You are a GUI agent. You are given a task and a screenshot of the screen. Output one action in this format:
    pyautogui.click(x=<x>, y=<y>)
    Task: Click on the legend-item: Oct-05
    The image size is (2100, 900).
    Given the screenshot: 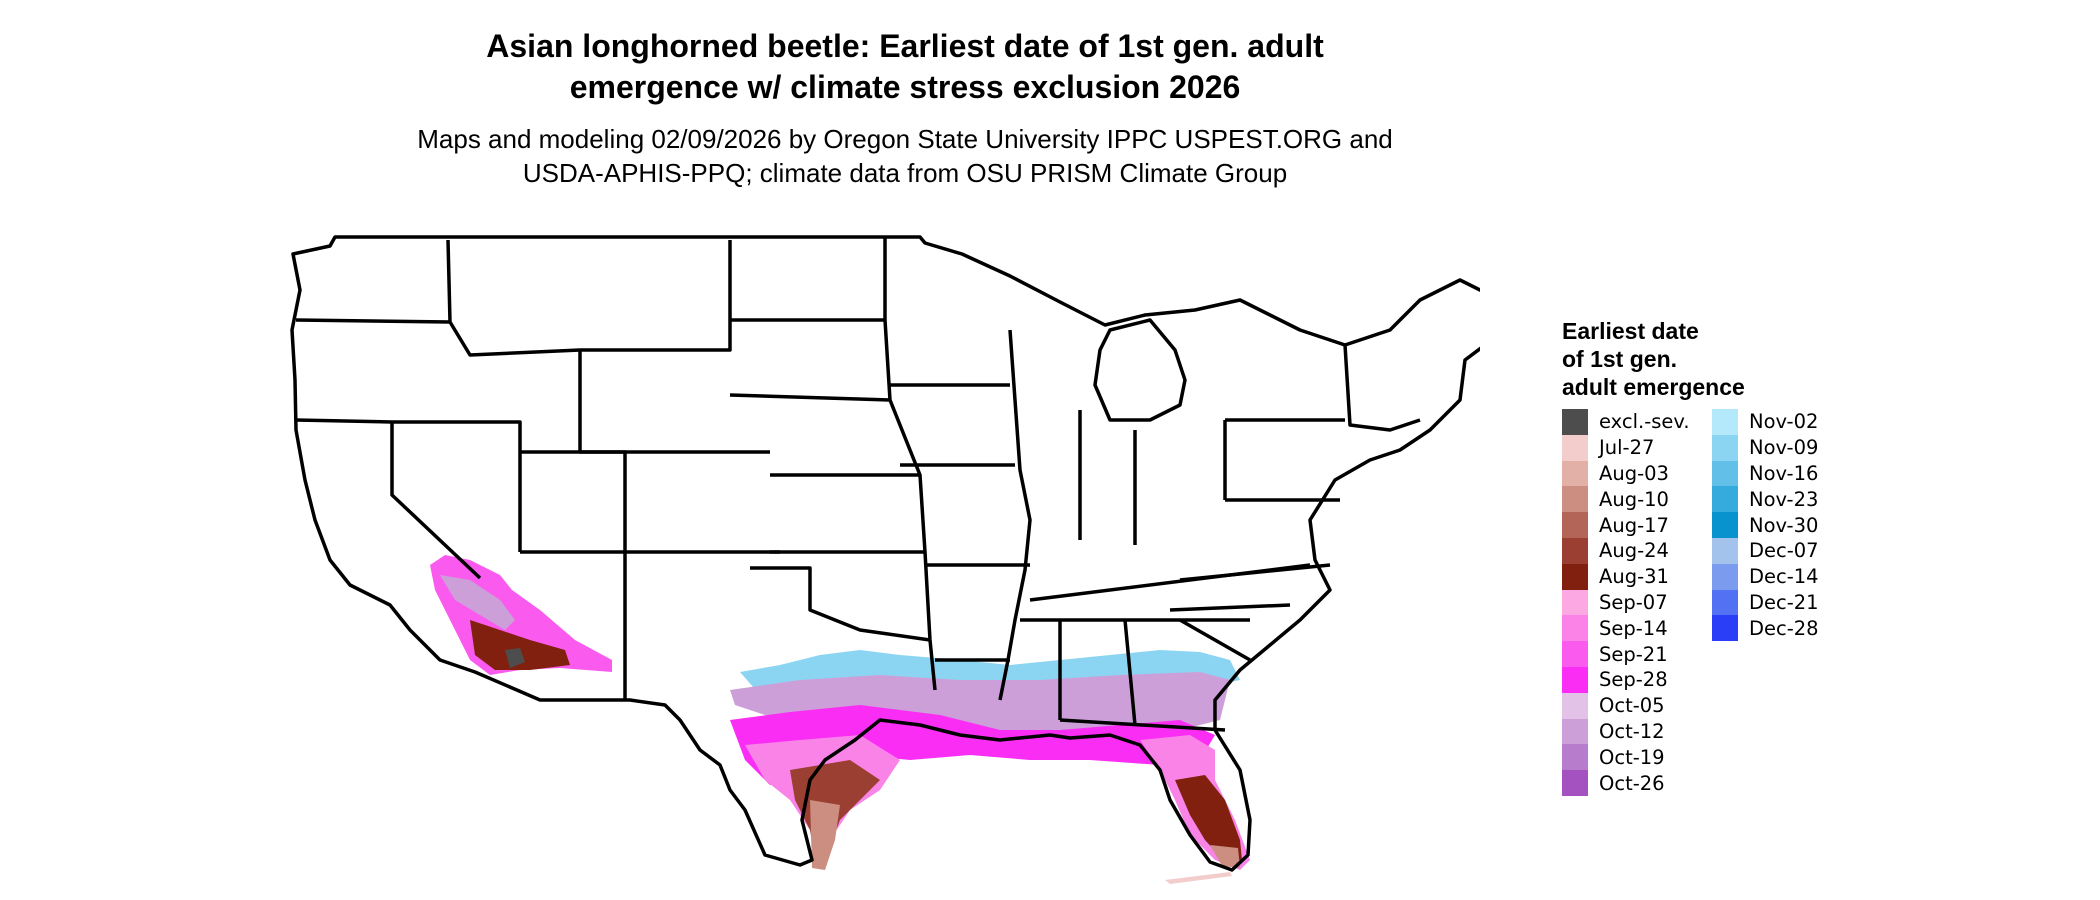 What is the action you would take?
    pyautogui.click(x=1626, y=705)
    